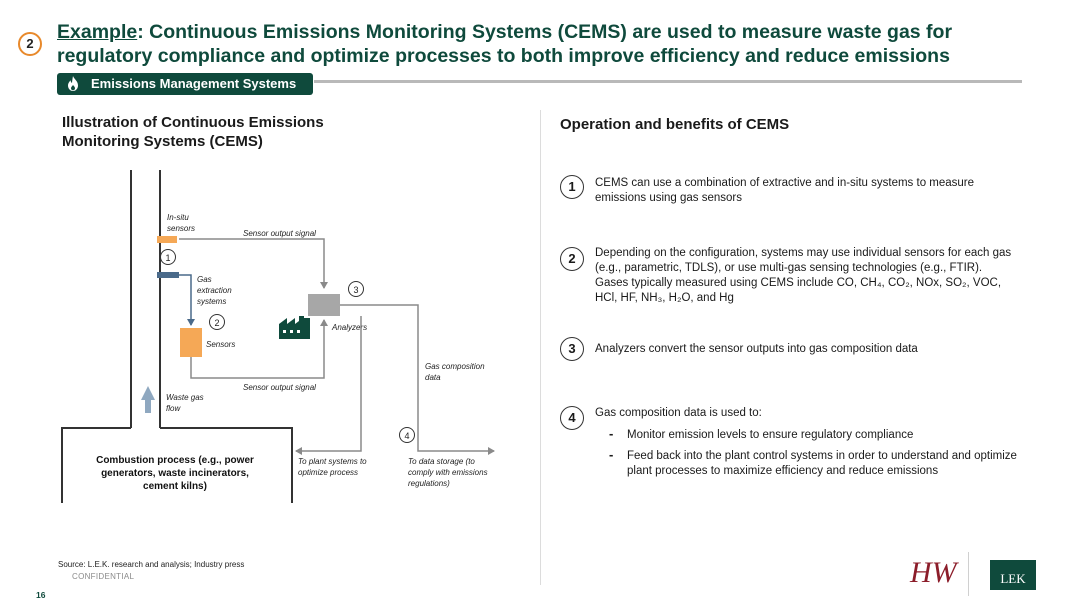 The width and height of the screenshot is (1080, 607). What do you see at coordinates (73, 83) in the screenshot?
I see `flame-icon` at bounding box center [73, 83].